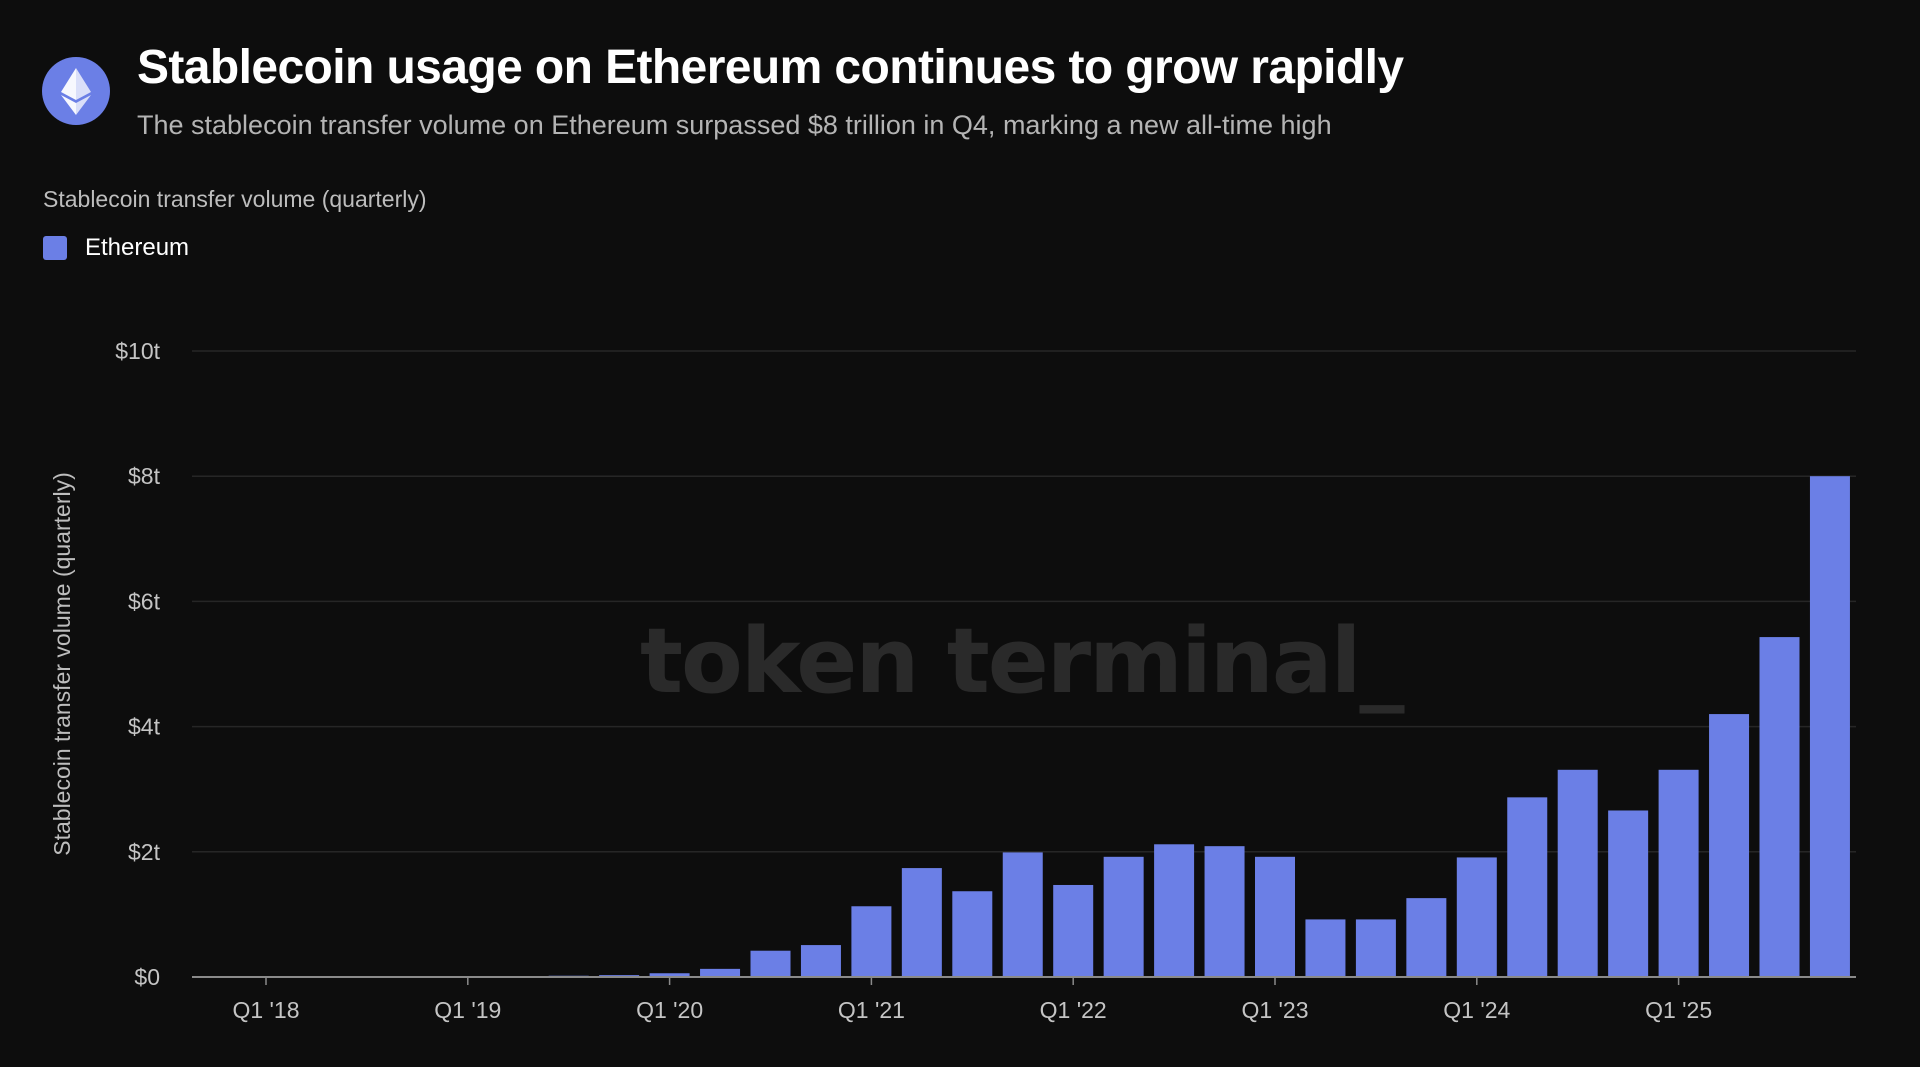 The height and width of the screenshot is (1067, 1920). Describe the element at coordinates (1274, 1010) in the screenshot. I see `x-tick-label: Q1 '23` at that location.